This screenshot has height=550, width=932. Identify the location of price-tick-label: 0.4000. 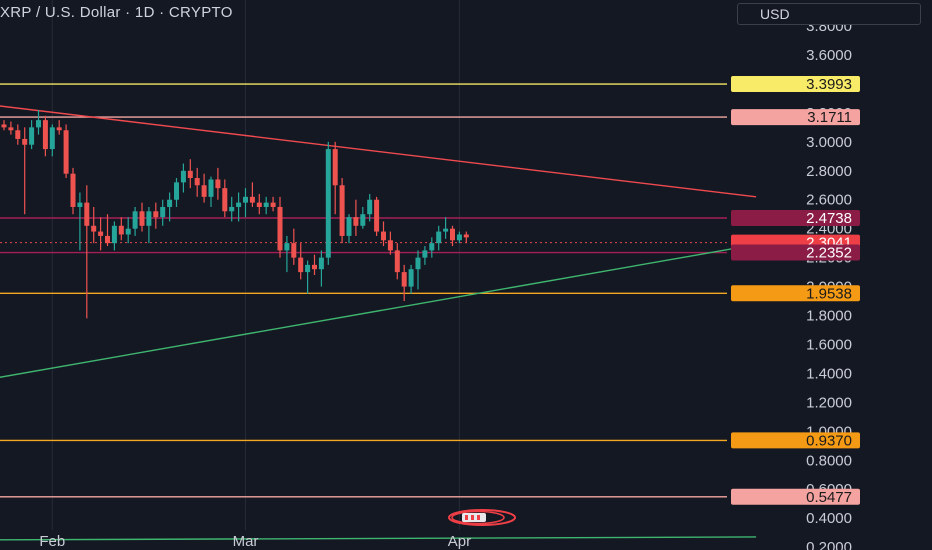
(829, 518).